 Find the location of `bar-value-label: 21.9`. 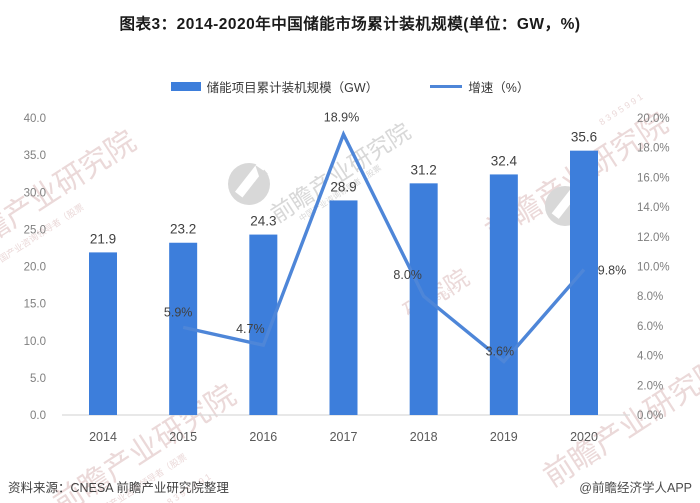

bar-value-label: 21.9 is located at coordinates (103, 238).